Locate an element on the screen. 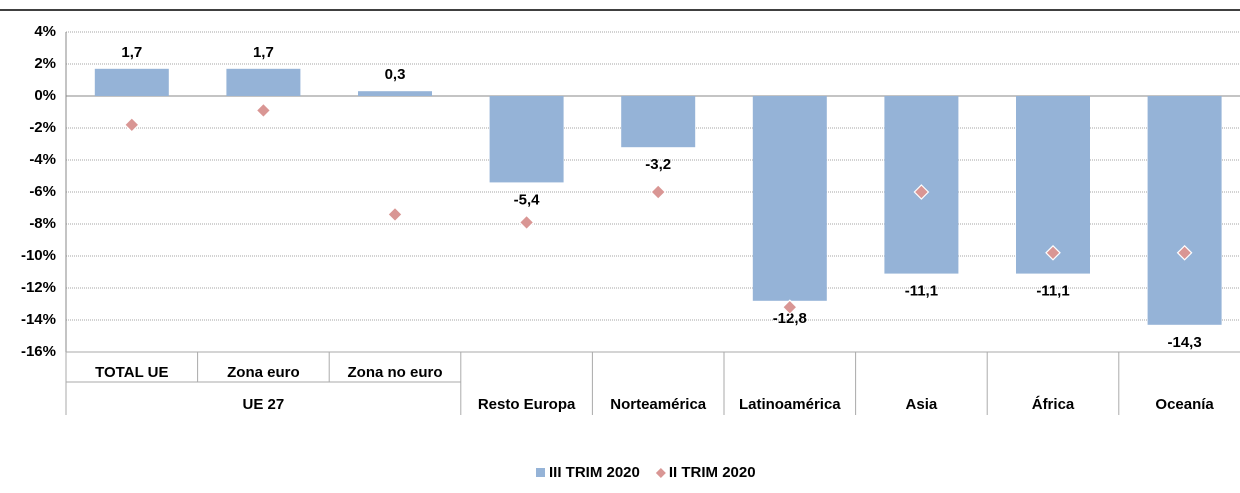 The width and height of the screenshot is (1240, 493). group-label: UE 27 is located at coordinates (264, 404).